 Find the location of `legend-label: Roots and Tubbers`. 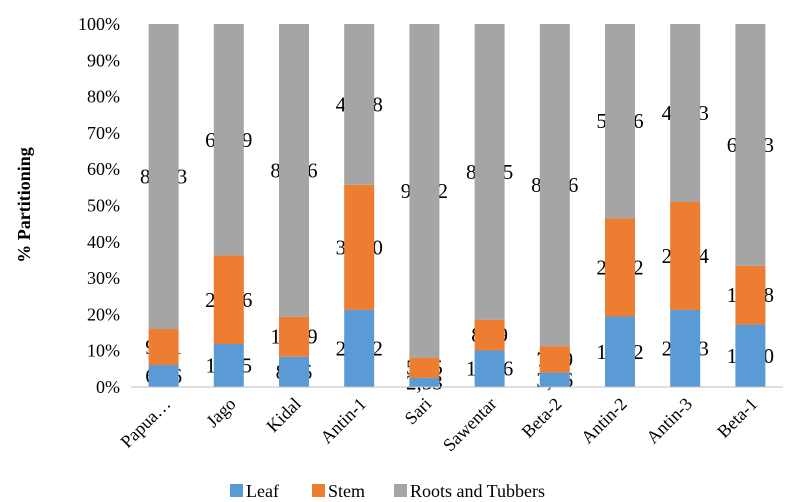

legend-label: Roots and Tubbers is located at coordinates (477, 491).